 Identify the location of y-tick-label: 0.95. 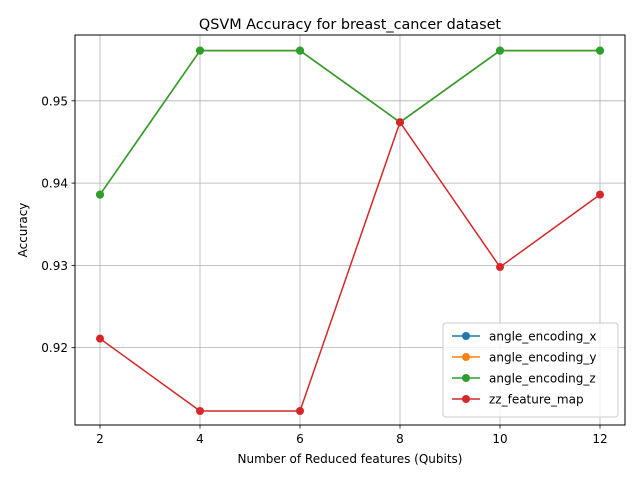
(54, 101).